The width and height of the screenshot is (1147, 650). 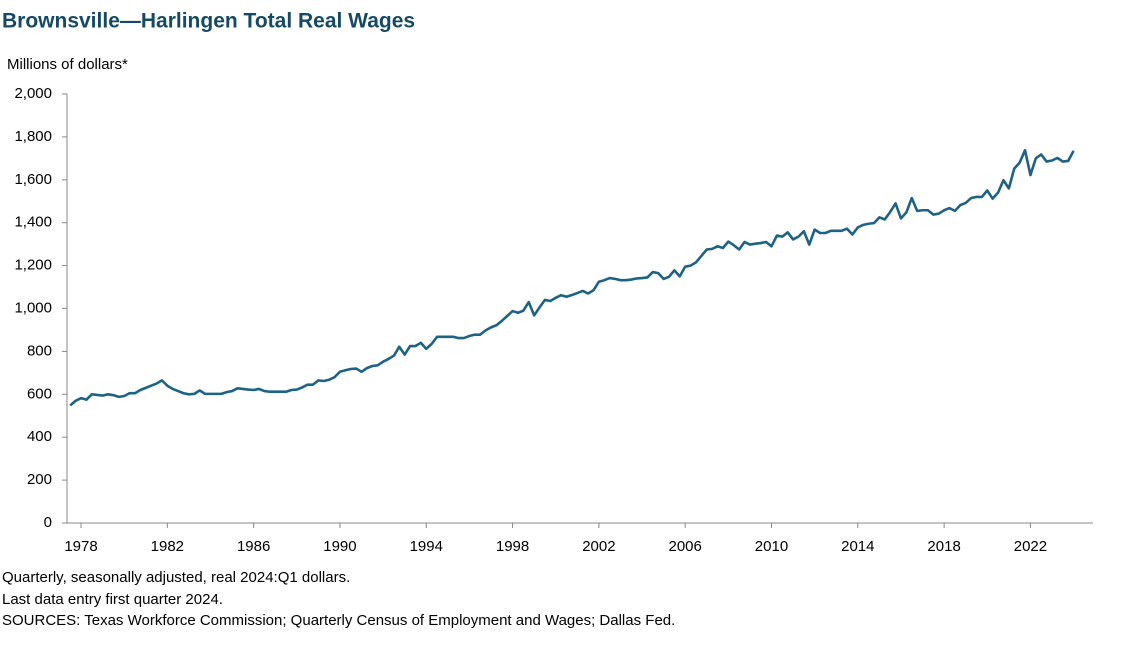 What do you see at coordinates (253, 546) in the screenshot?
I see `x-tick-label: 1986` at bounding box center [253, 546].